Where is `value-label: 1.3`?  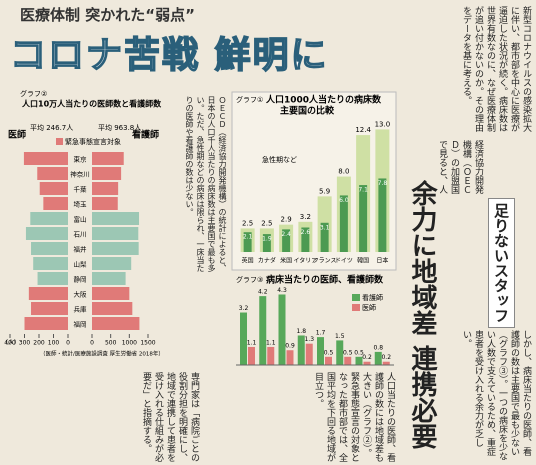 value-label: 1.3 is located at coordinates (309, 339).